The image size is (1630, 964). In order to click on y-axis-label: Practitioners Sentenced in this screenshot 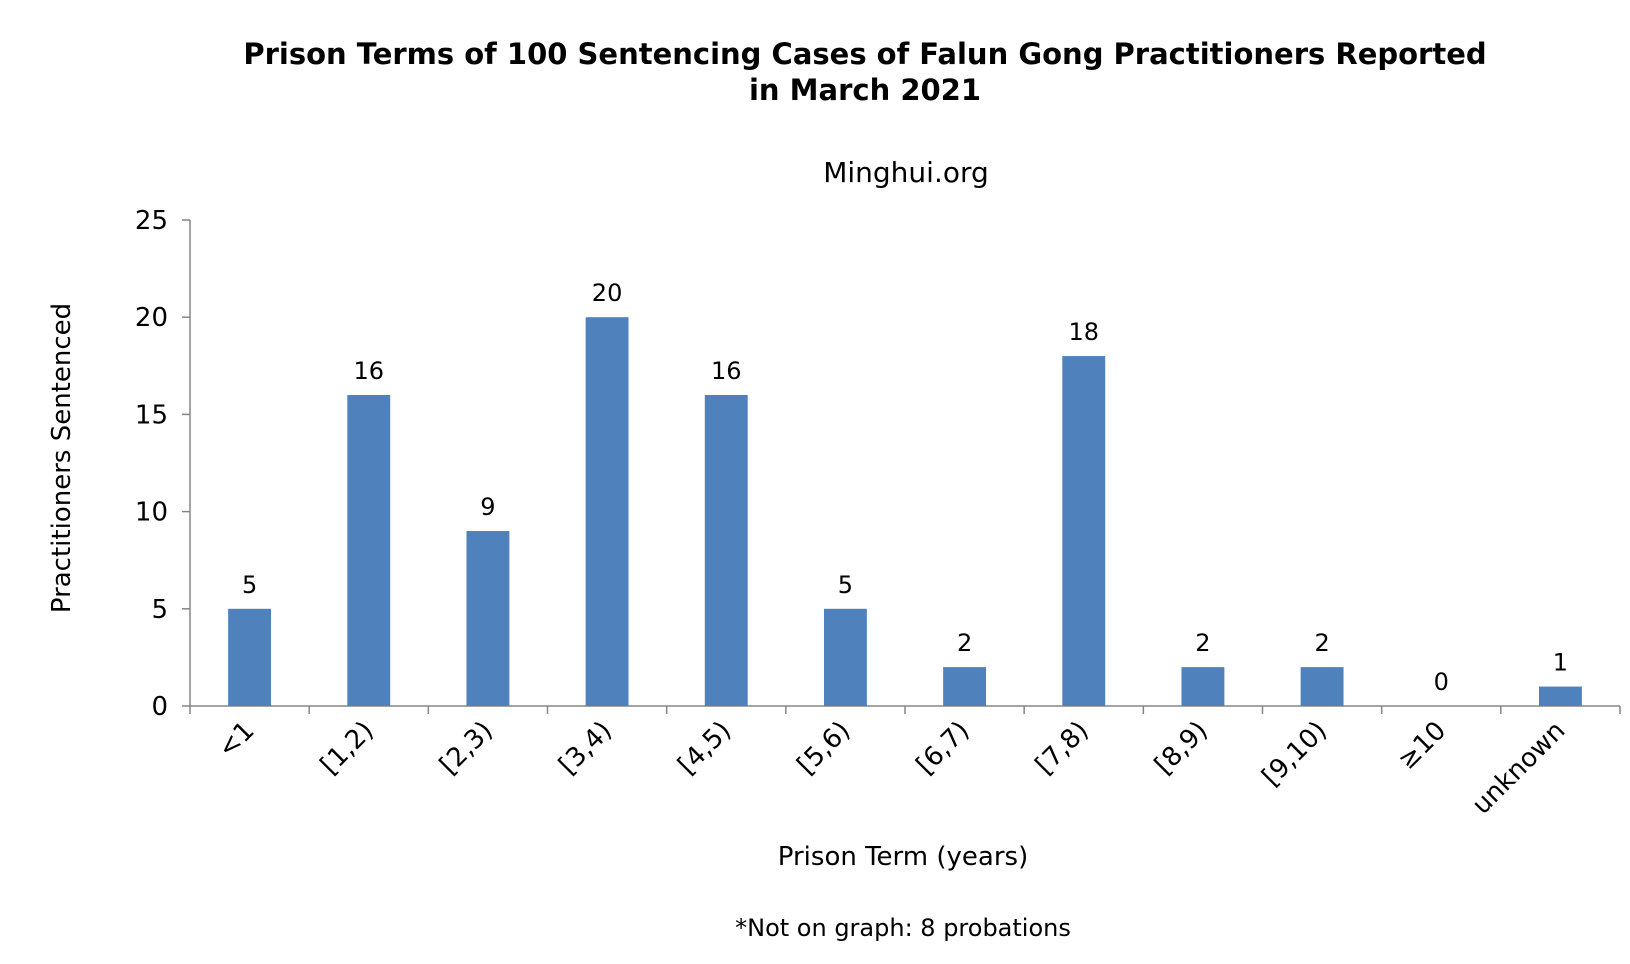, I will do `click(62, 458)`.